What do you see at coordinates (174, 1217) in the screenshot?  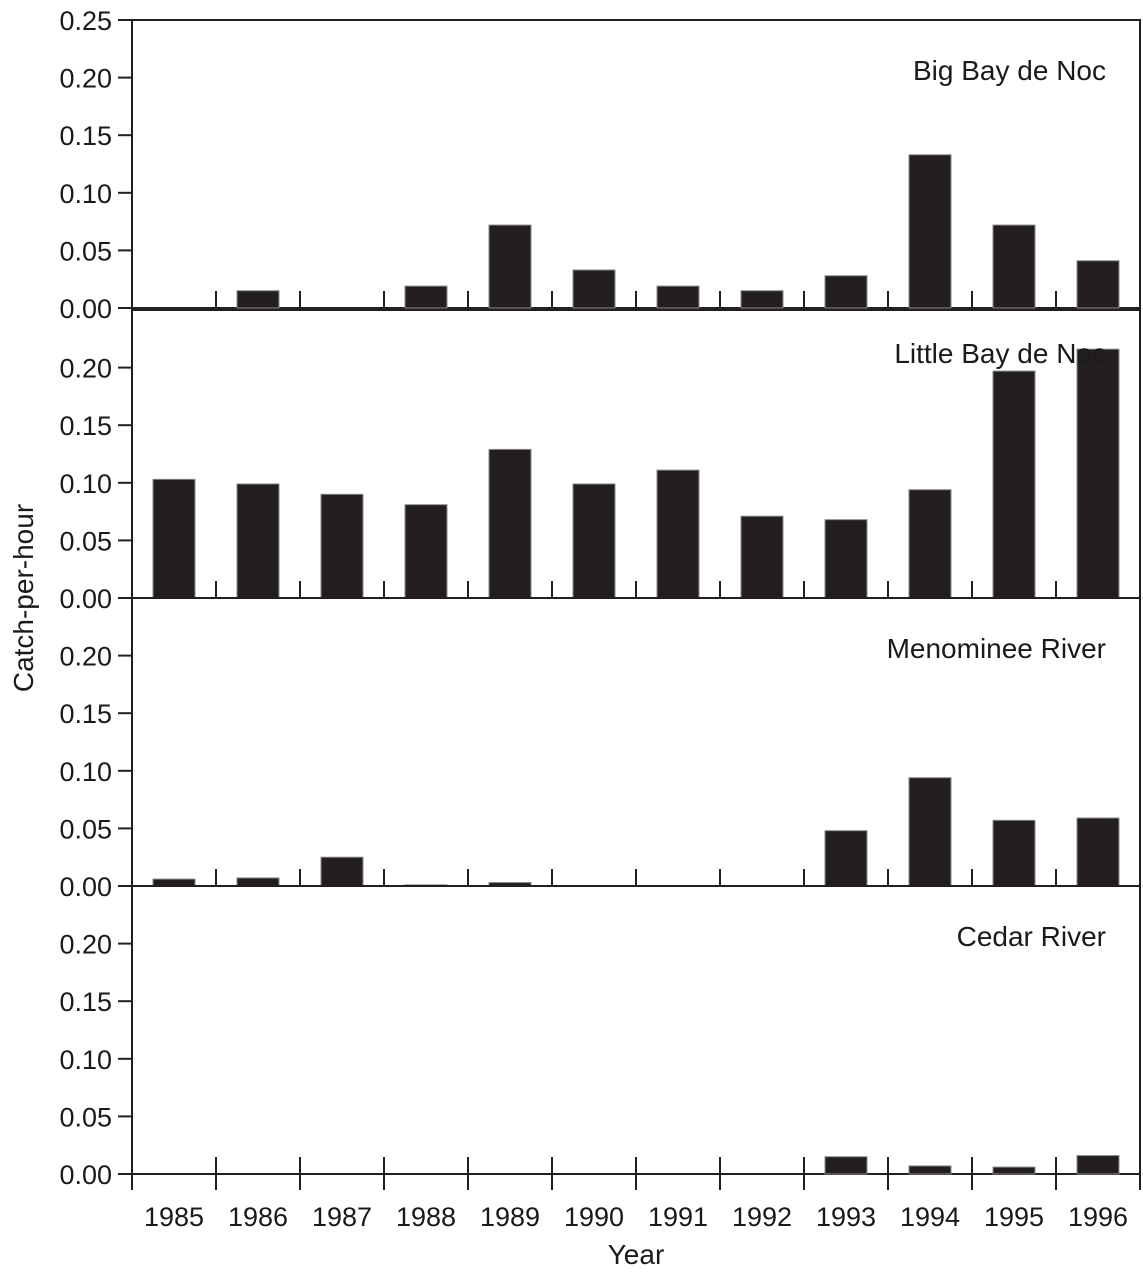 I see `x-tick-label: 1985` at bounding box center [174, 1217].